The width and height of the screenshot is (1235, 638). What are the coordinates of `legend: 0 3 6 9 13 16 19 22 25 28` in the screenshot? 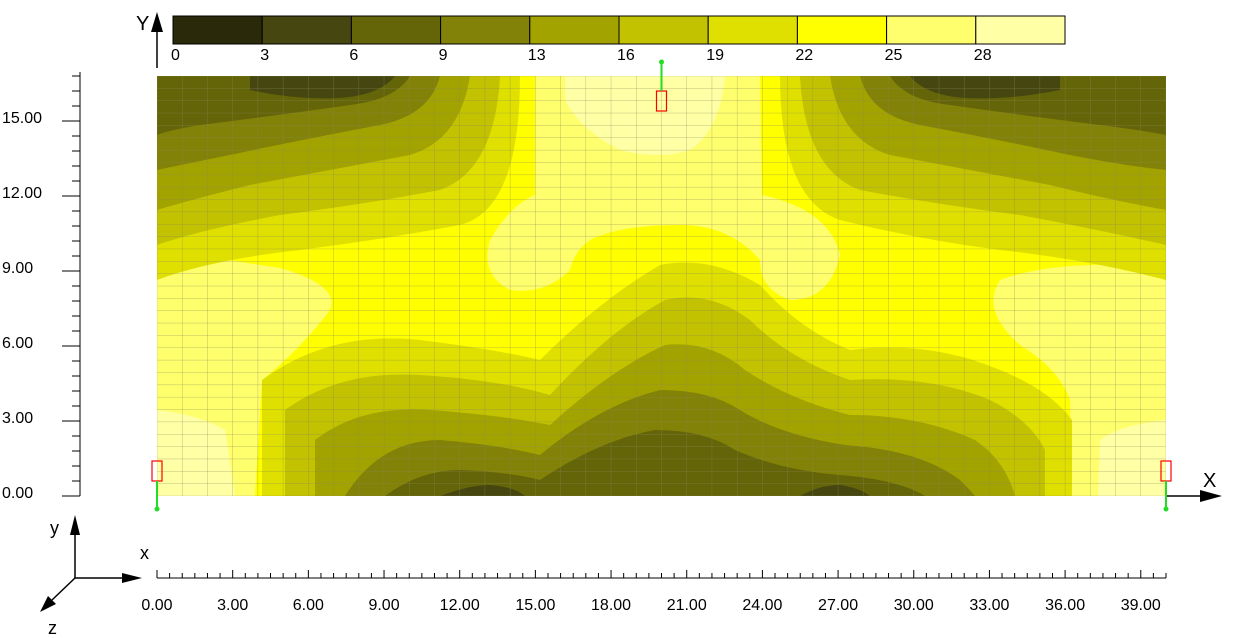 It's located at (618, 39).